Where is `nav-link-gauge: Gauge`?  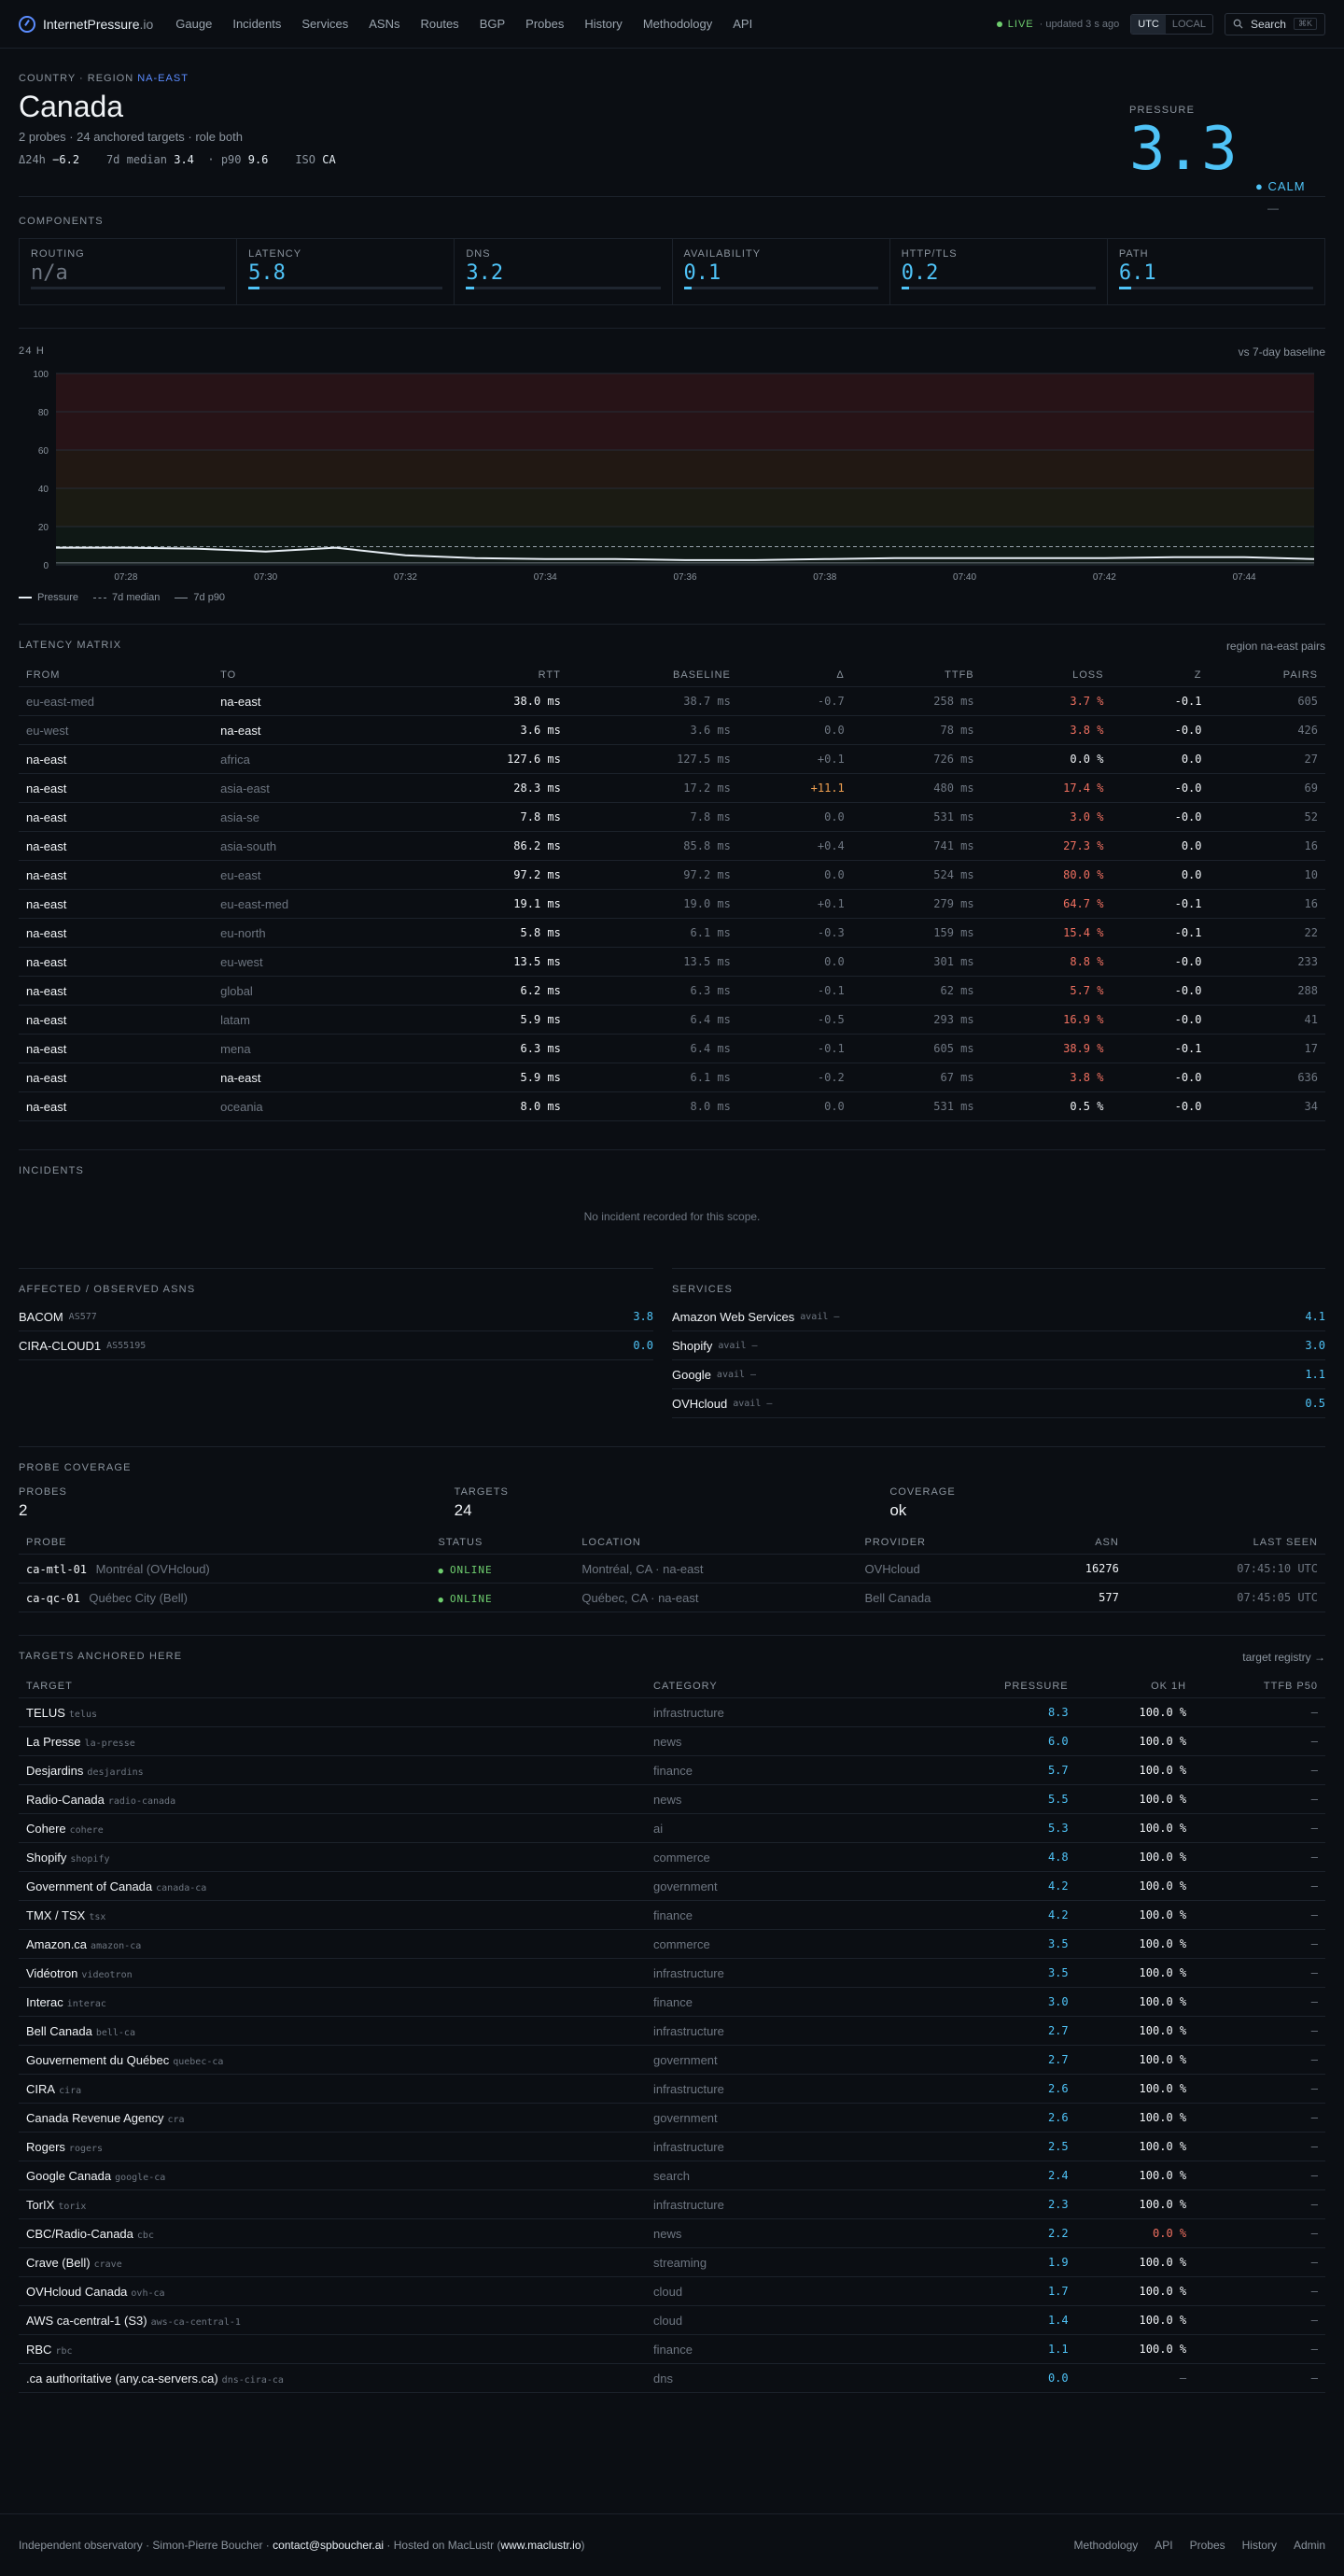
nav-link-gauge: Gauge is located at coordinates (194, 24).